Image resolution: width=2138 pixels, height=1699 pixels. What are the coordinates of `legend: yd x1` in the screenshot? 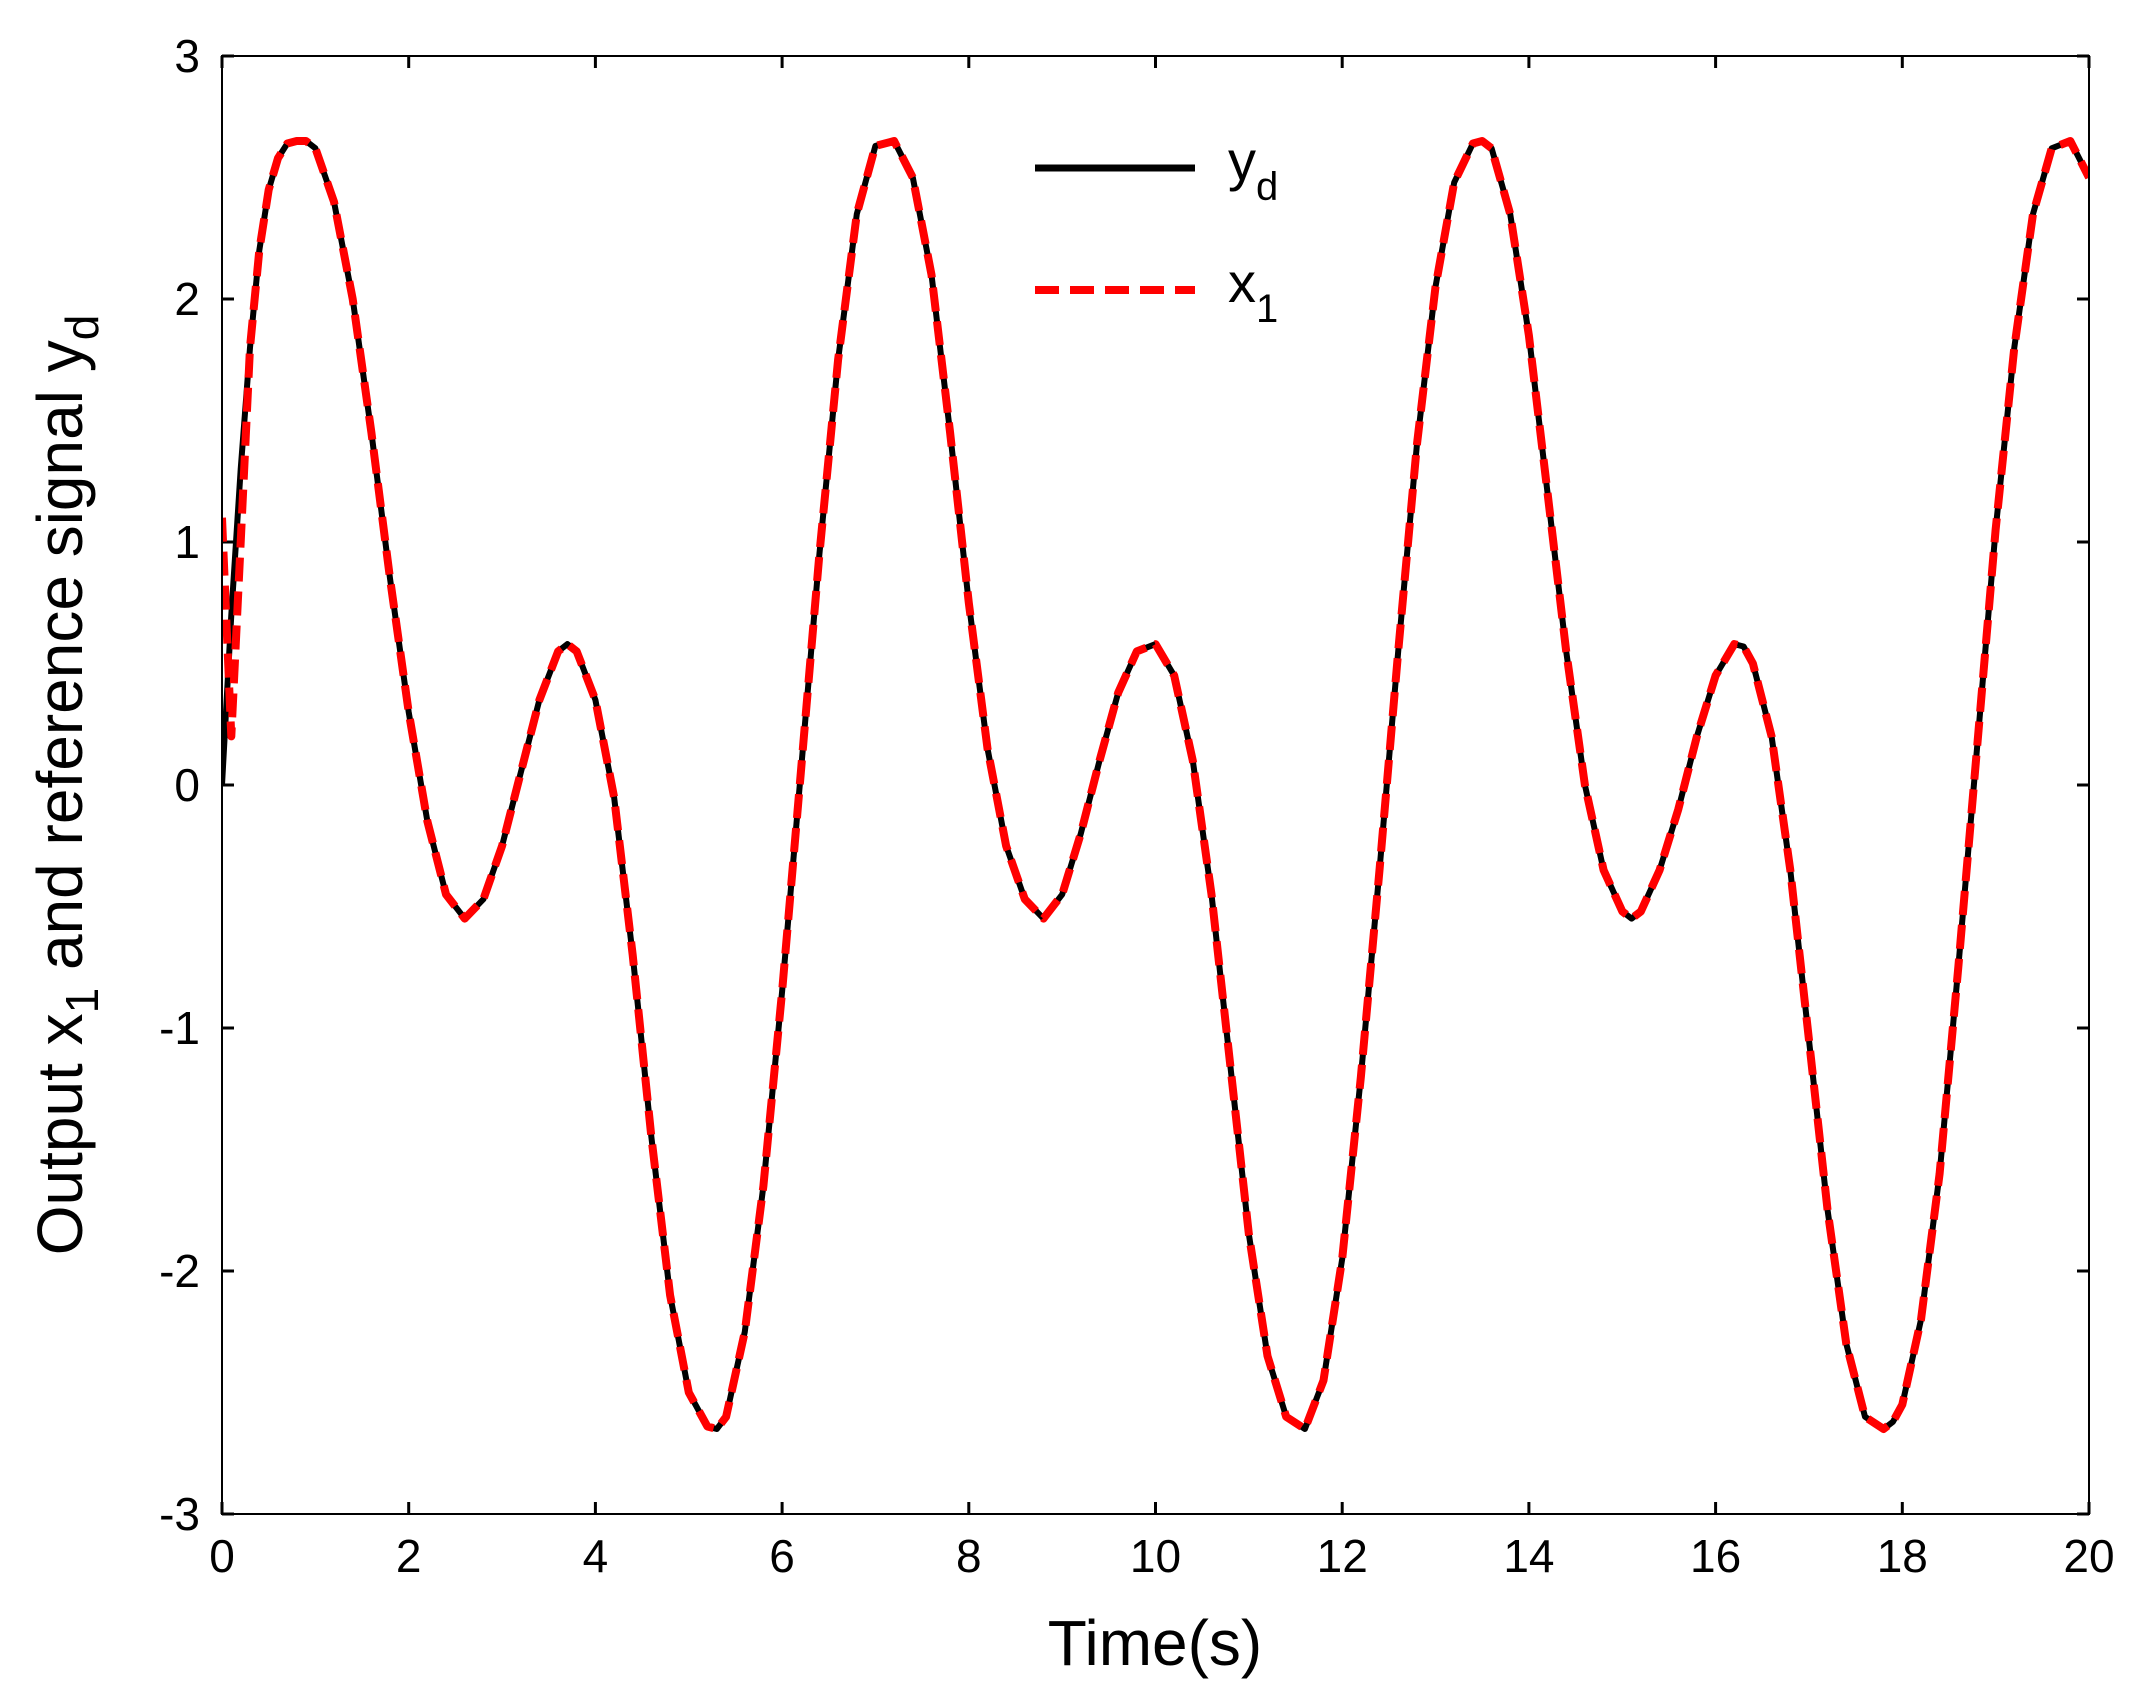 It's located at (1156, 230).